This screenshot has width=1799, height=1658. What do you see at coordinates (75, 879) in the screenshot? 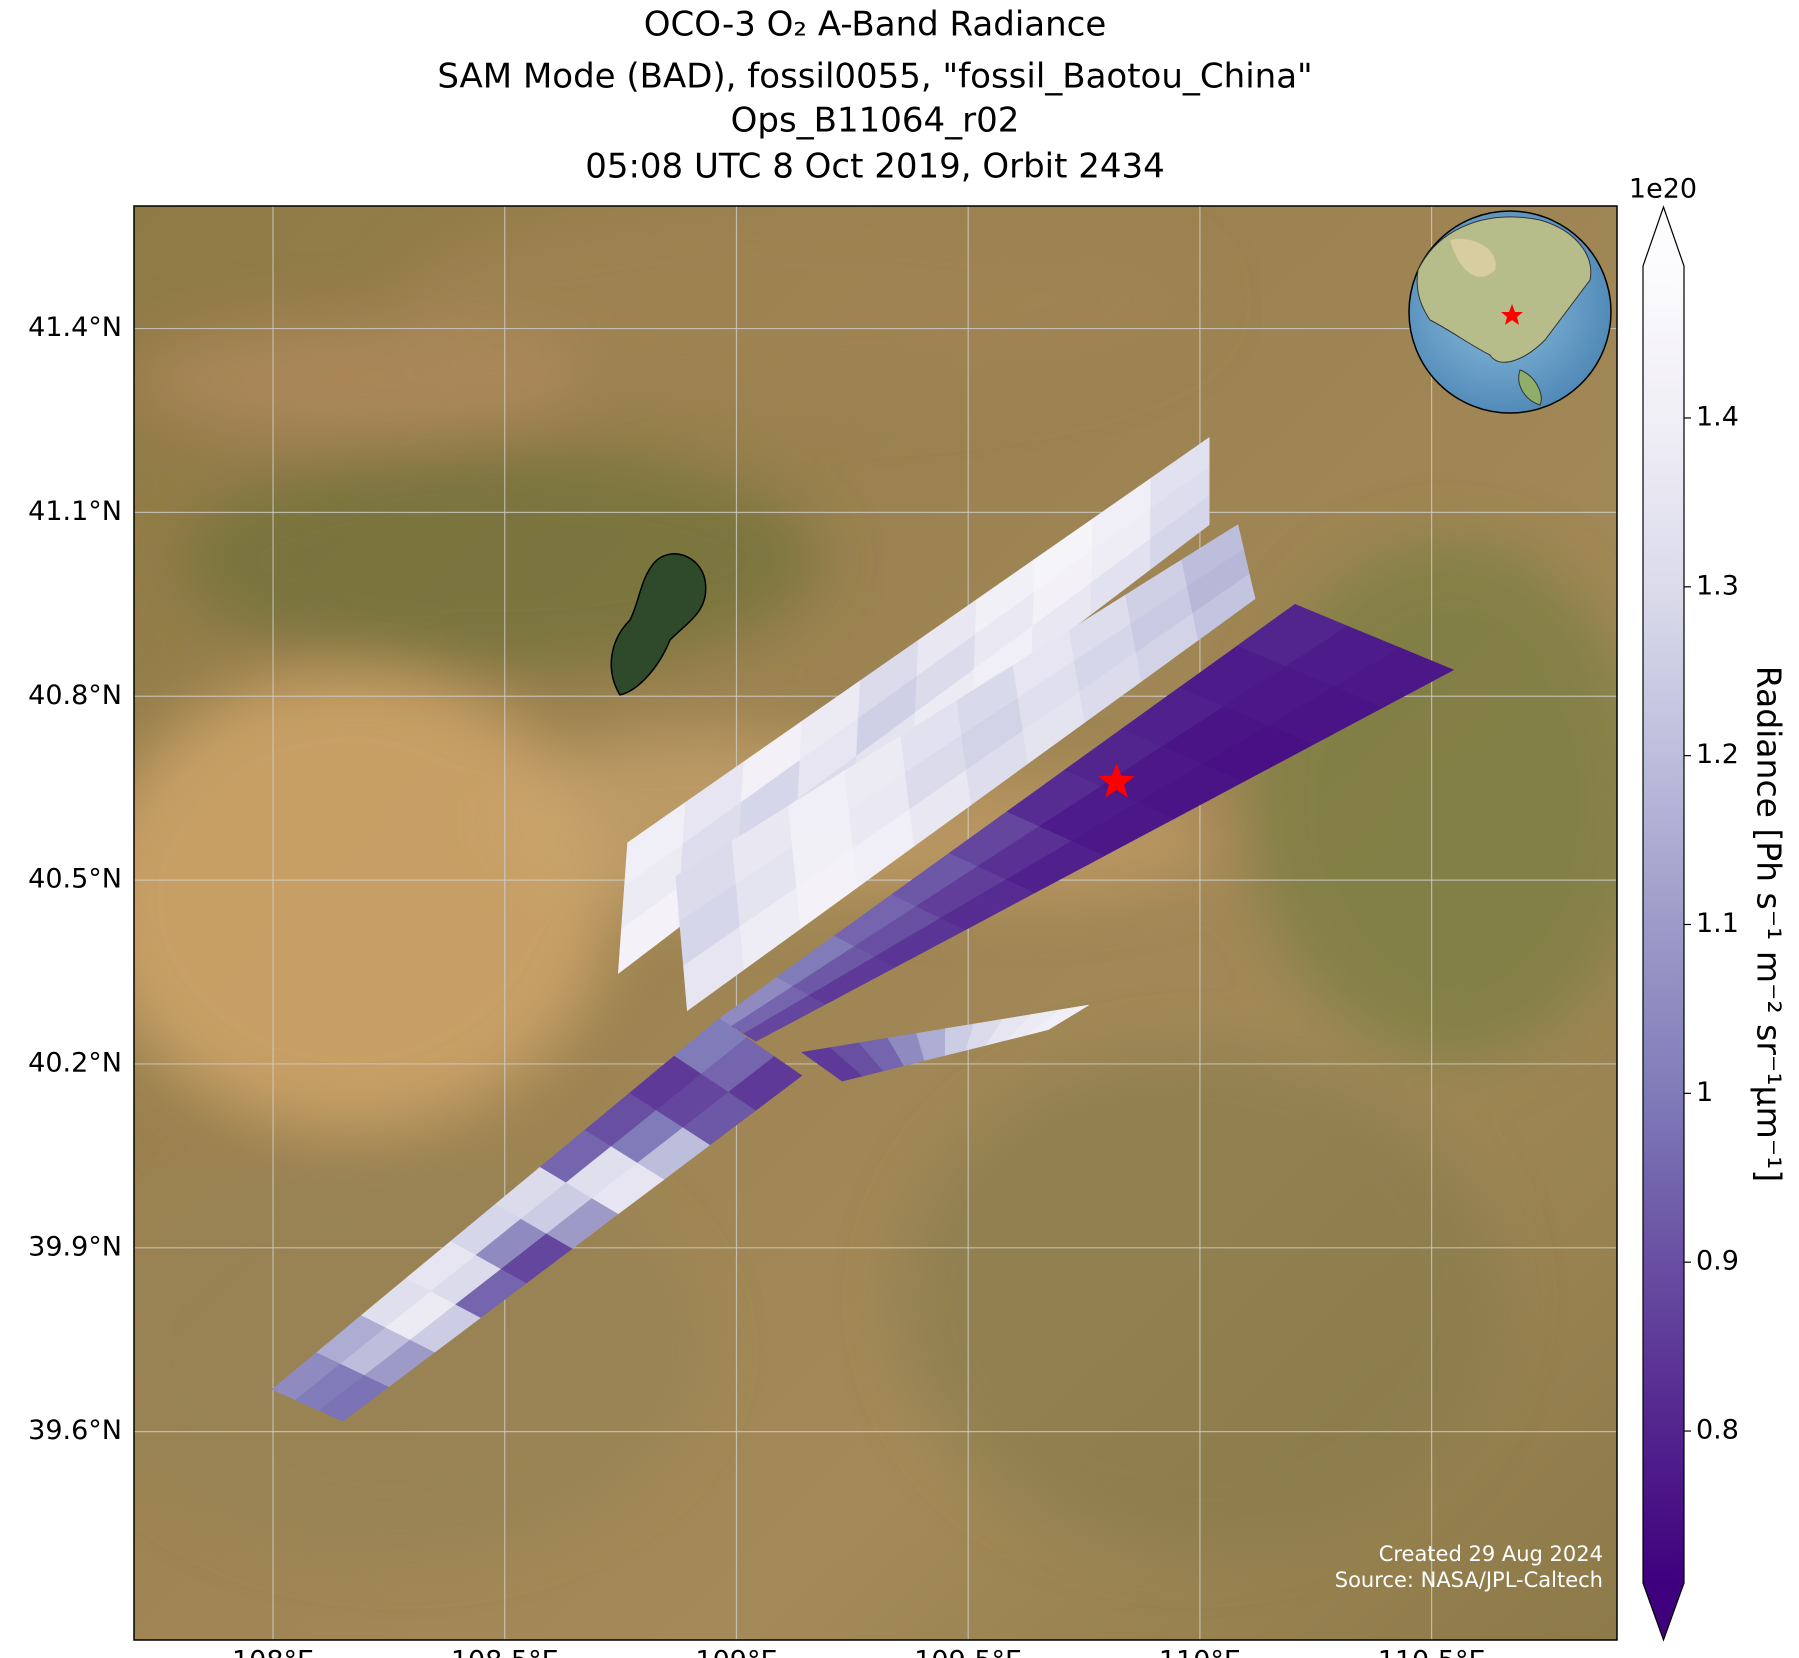
I see `y-tick-label: 40.5°N` at bounding box center [75, 879].